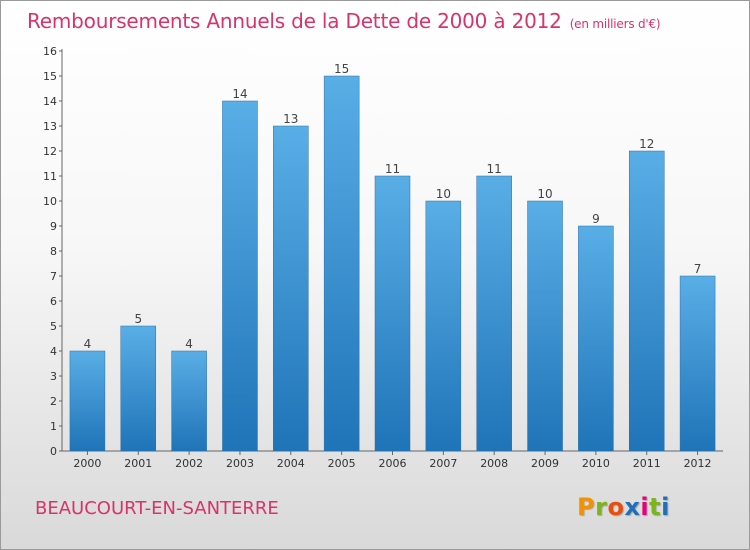  I want to click on x-tick-label: 2009, so click(545, 463).